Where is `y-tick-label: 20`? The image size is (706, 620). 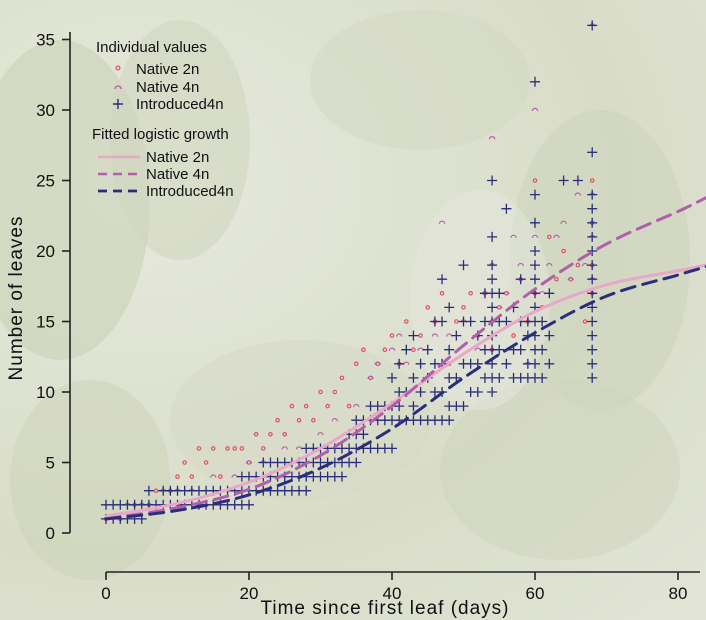
y-tick-label: 20 is located at coordinates (45, 251).